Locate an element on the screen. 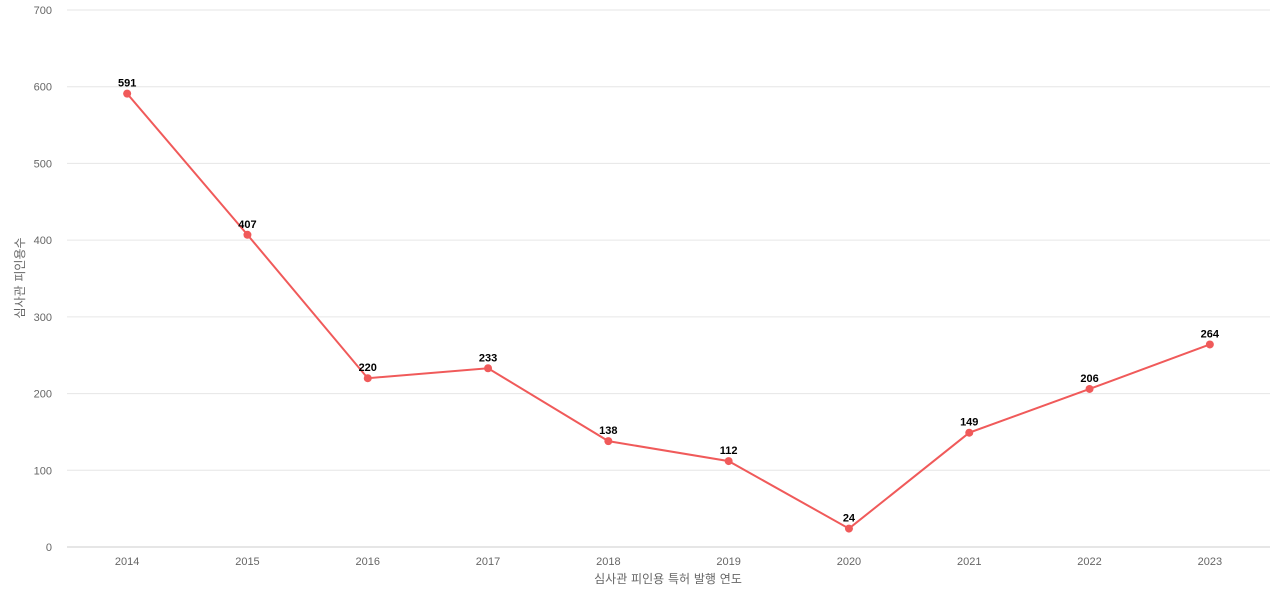  x-tick-label: 2020 is located at coordinates (849, 562).